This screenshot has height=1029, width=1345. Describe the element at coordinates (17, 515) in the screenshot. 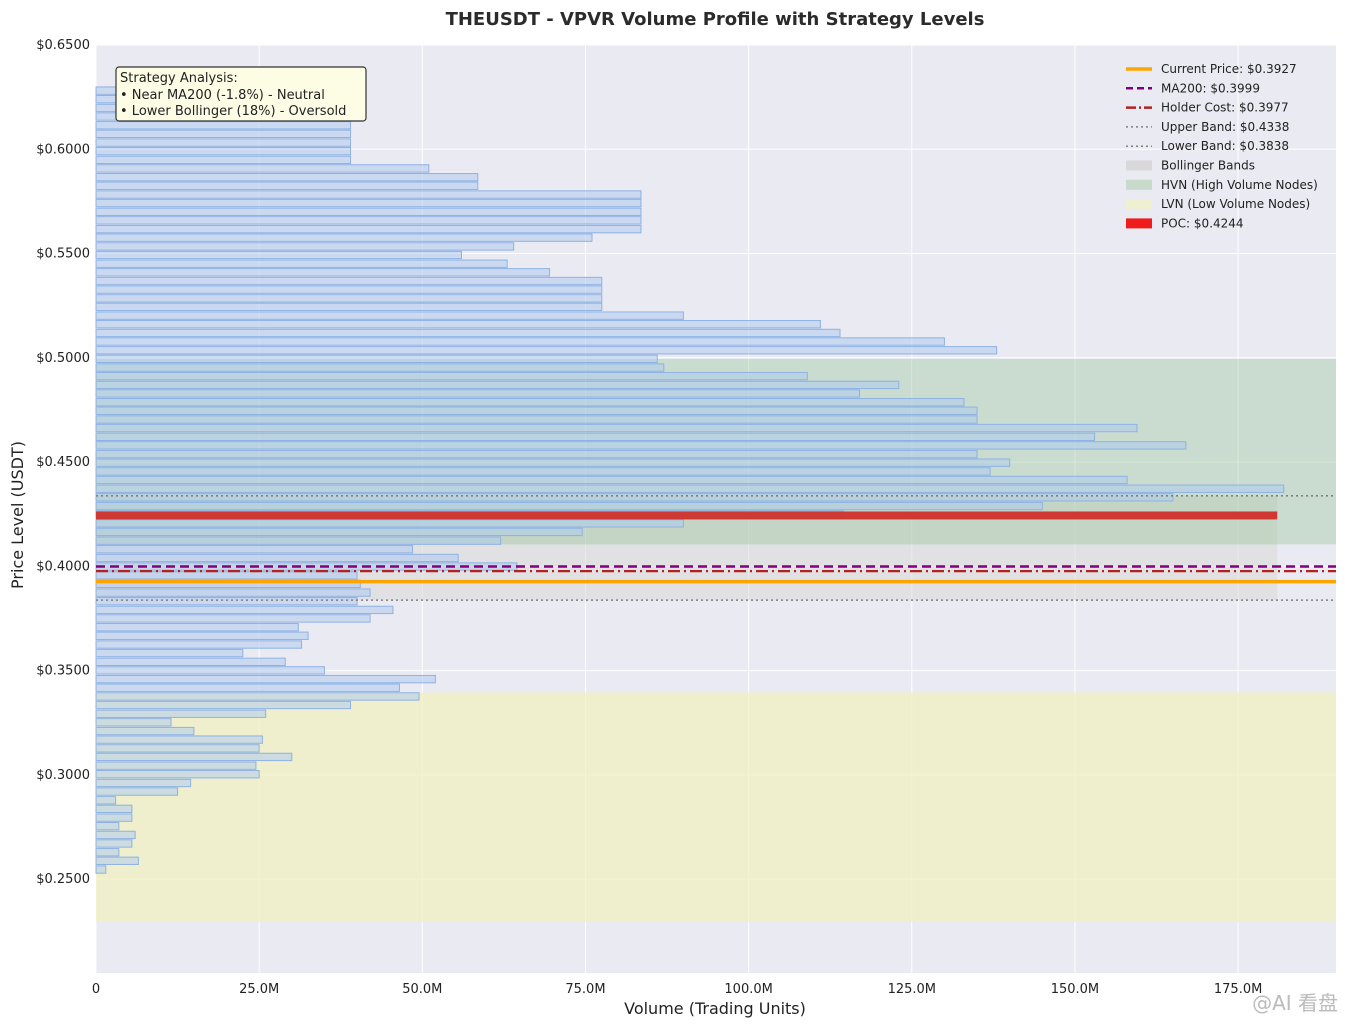

I see `y-axis-label: Price Level (USDT)` at that location.